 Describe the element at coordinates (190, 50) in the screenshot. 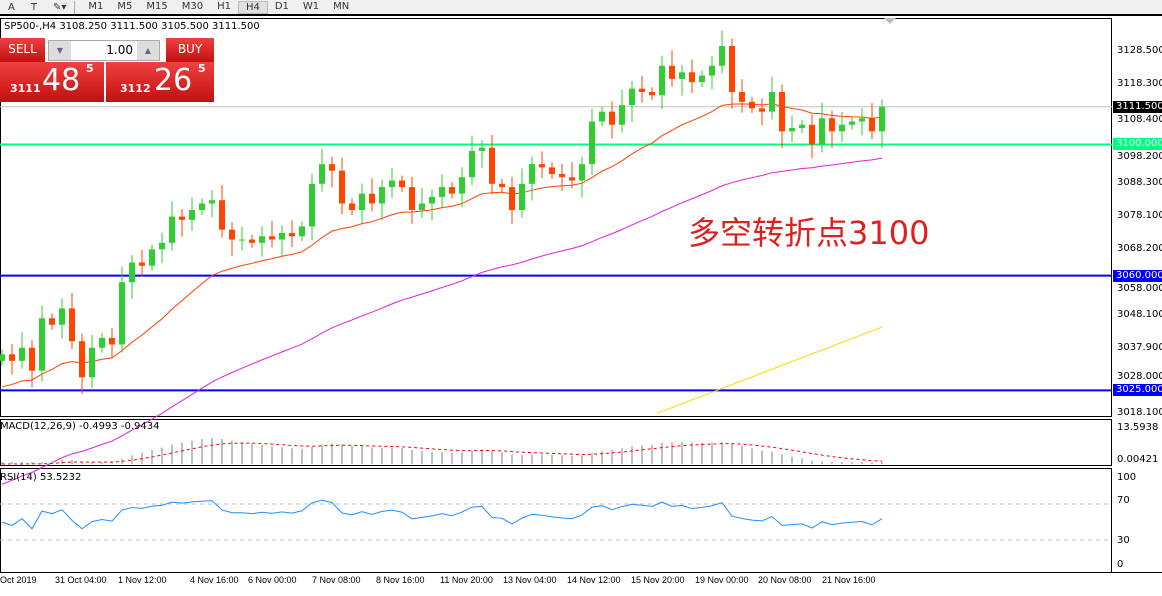

I see `buy-button: BUY` at that location.